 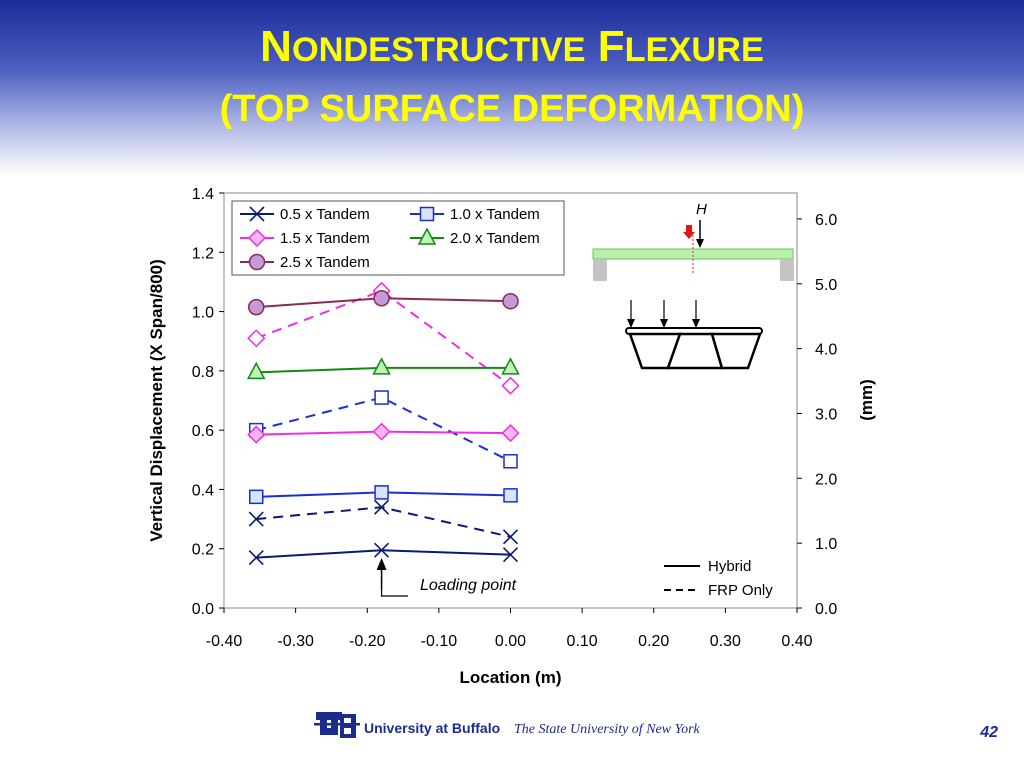 I want to click on y2-tick-label: 0.0, so click(x=826, y=609).